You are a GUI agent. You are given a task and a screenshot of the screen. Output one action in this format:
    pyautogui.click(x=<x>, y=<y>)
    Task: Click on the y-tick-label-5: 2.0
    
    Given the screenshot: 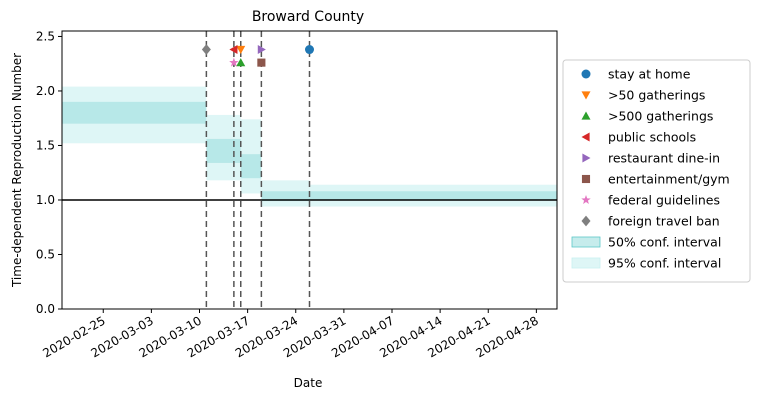 What is the action you would take?
    pyautogui.click(x=45, y=91)
    